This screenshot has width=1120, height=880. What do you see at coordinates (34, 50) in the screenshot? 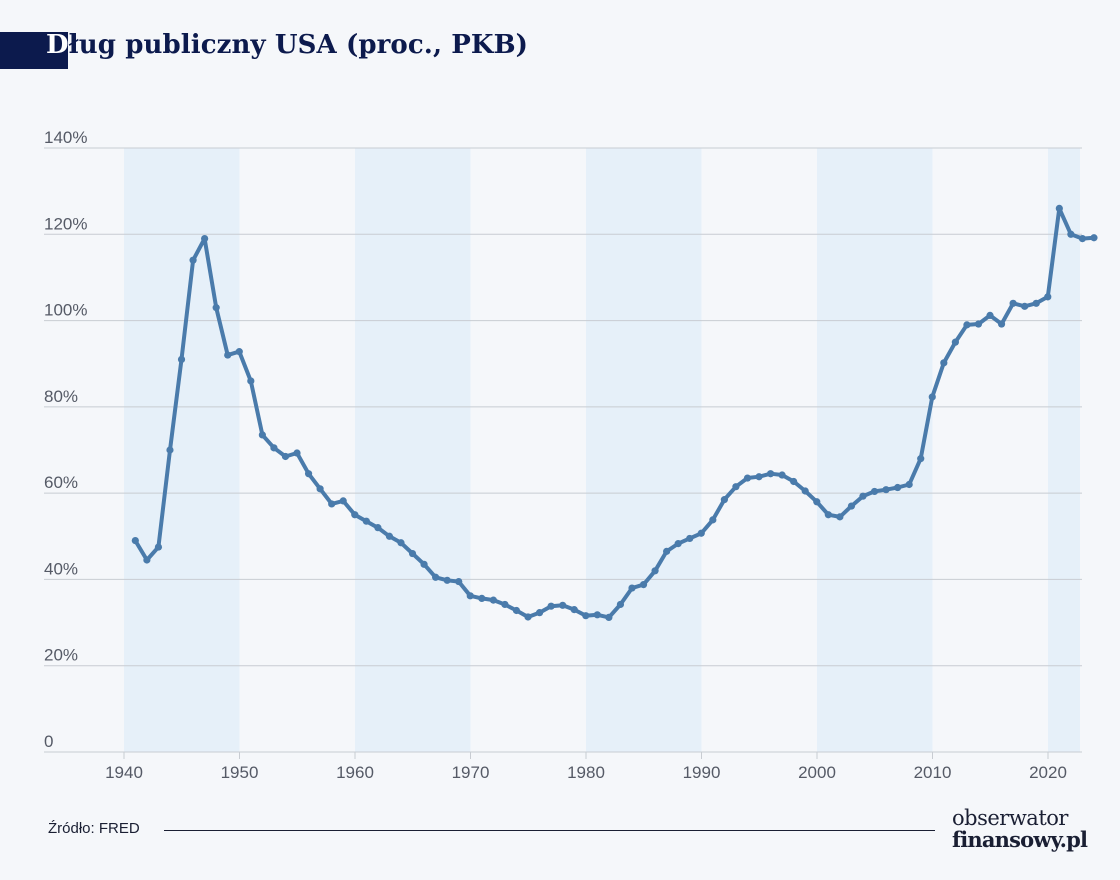
I see `title-accent-bar` at bounding box center [34, 50].